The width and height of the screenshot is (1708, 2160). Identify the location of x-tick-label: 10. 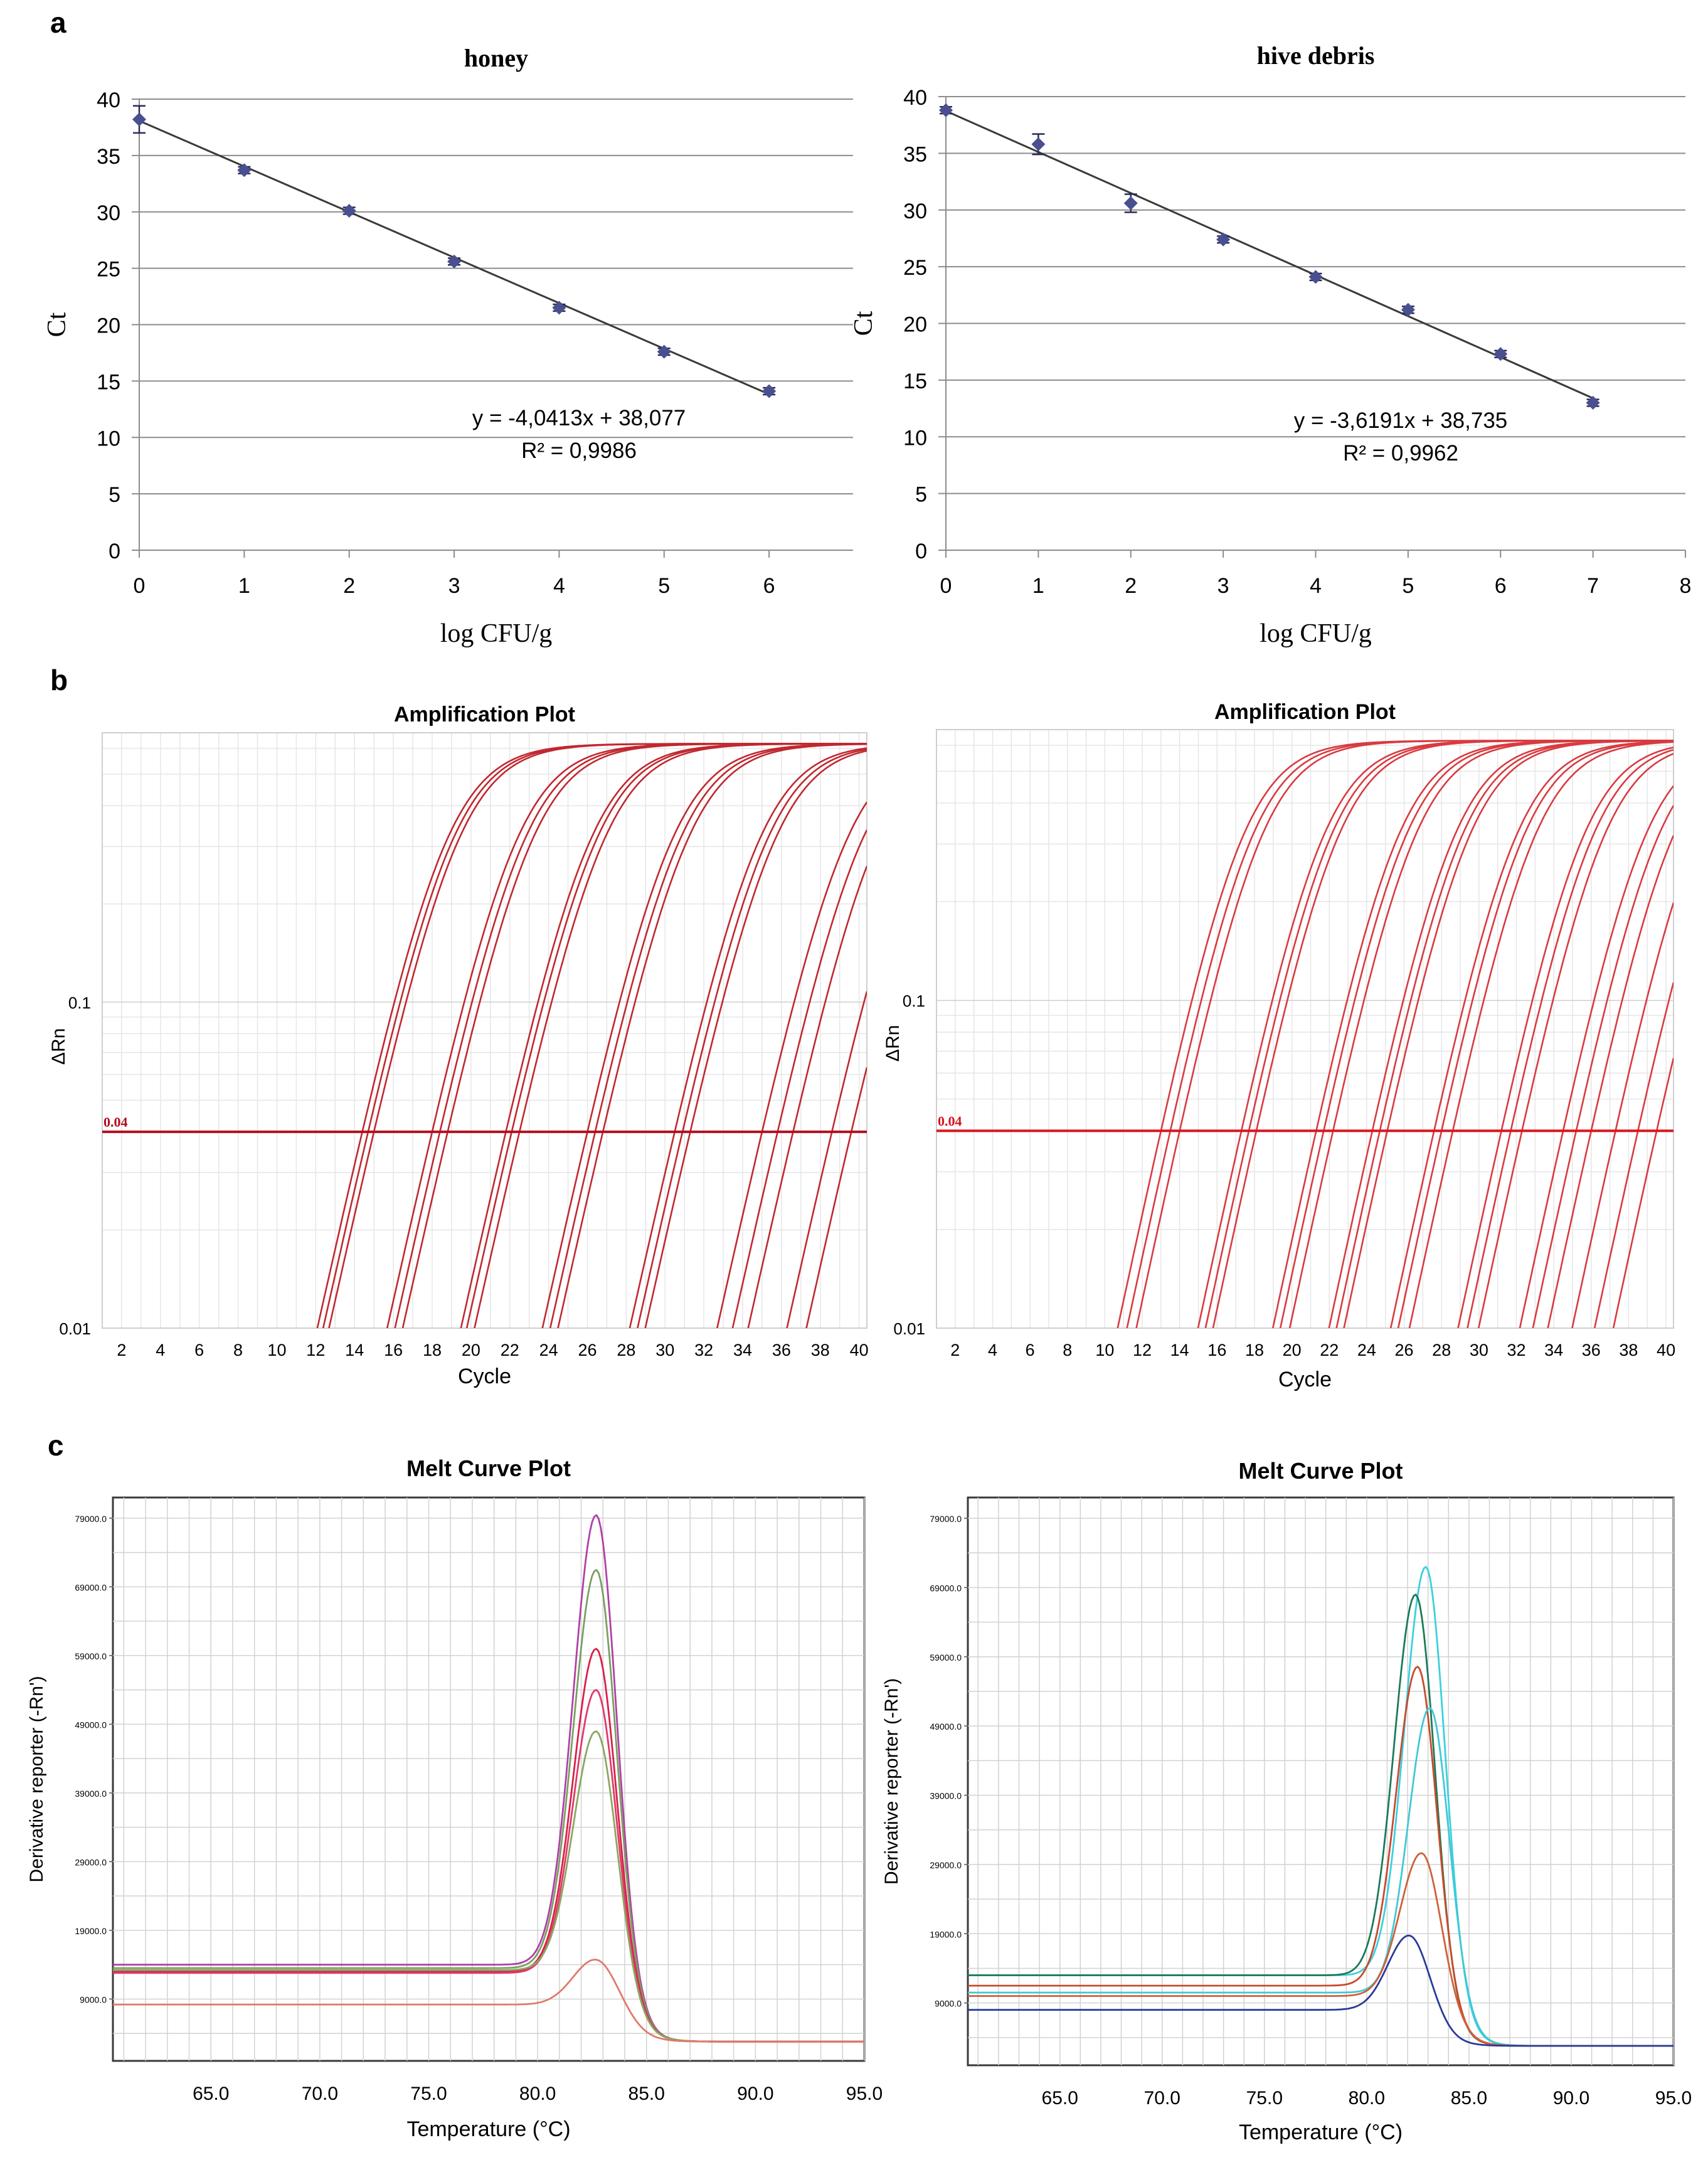
(1104, 1350).